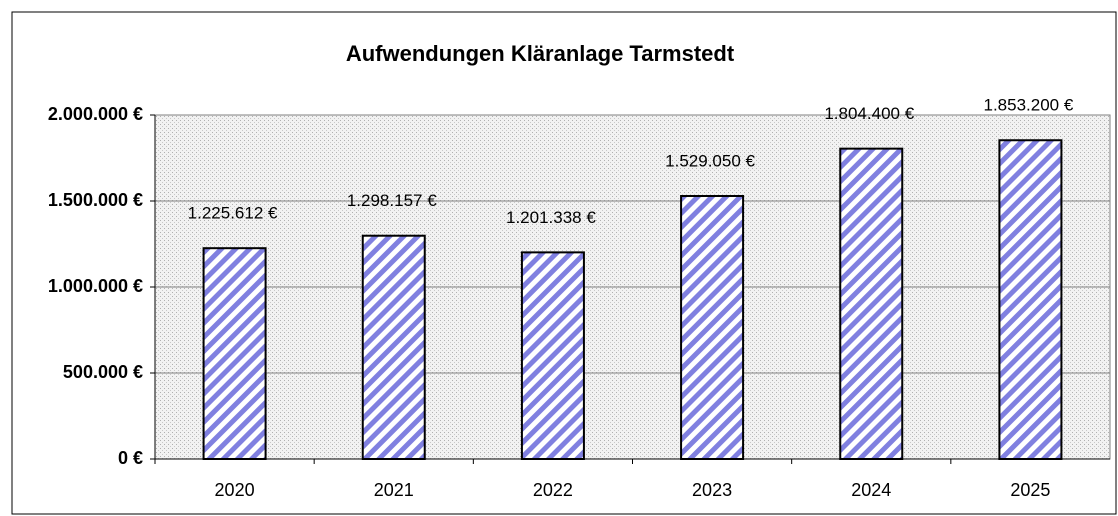 Image resolution: width=1118 pixels, height=516 pixels. What do you see at coordinates (540, 53) in the screenshot?
I see `chart-title: Aufwendungen Kläranlage Tarmstedt` at bounding box center [540, 53].